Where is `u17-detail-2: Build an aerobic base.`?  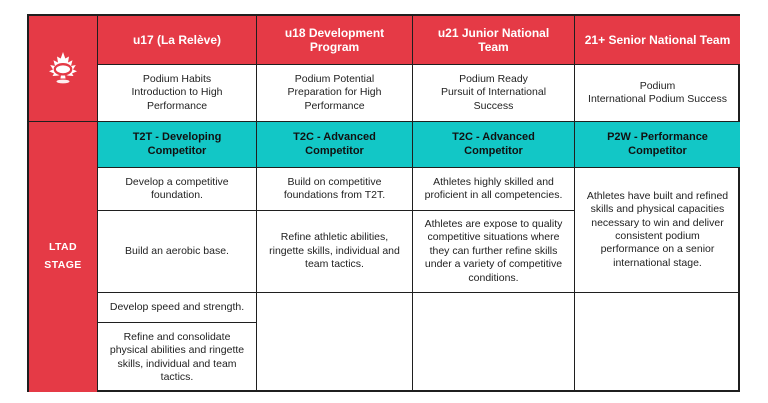
u17-detail-2: Build an aerobic base. is located at coordinates (177, 252).